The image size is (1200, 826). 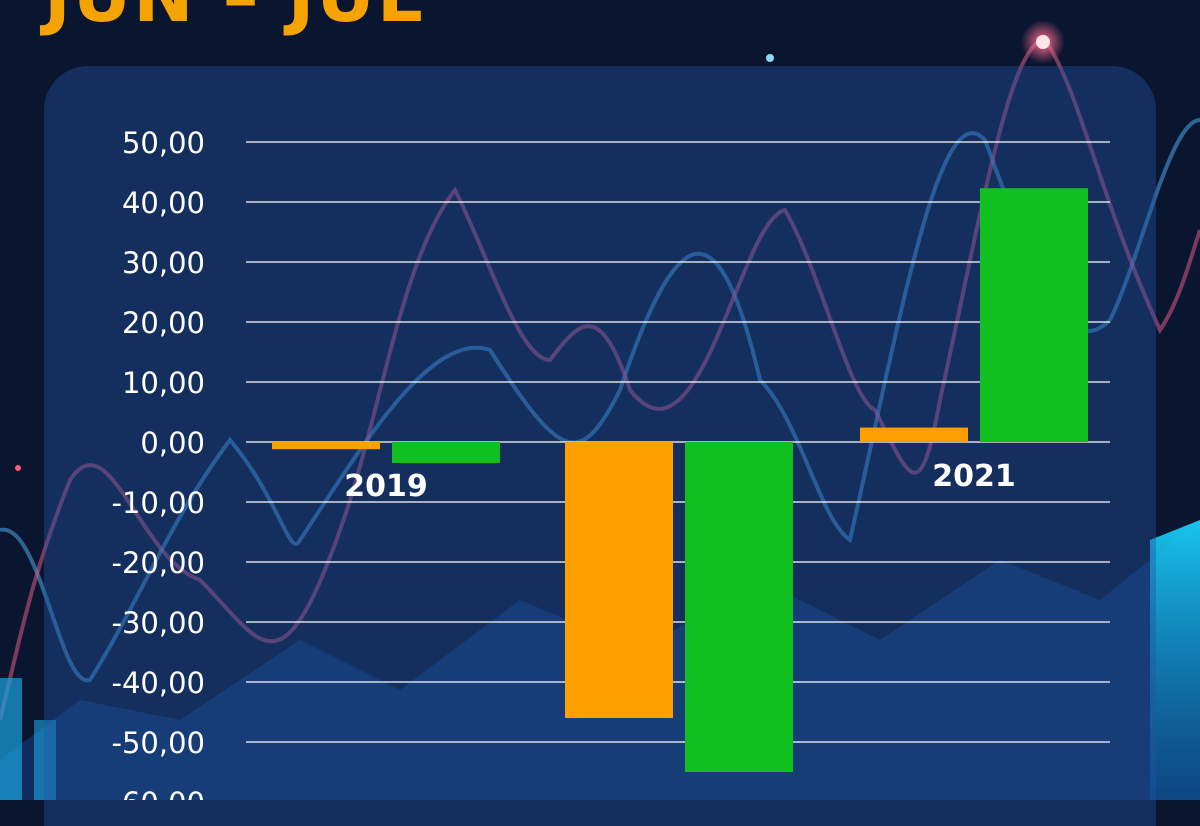 I want to click on y-tick-label: -50,00, so click(x=159, y=743).